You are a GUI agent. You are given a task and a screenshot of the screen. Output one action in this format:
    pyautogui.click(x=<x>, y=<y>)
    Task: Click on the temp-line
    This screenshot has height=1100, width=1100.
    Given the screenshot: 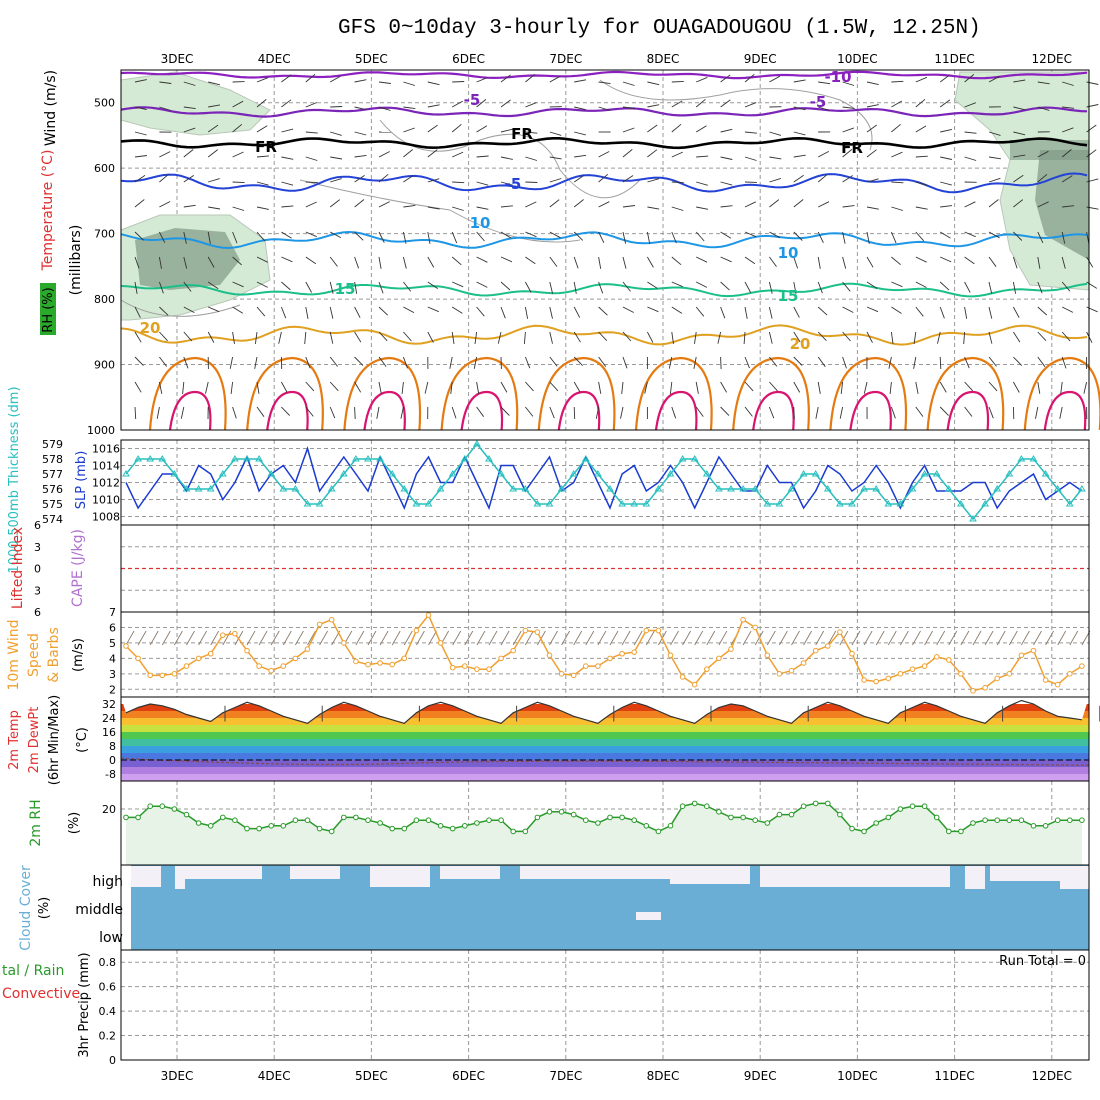 What is the action you would take?
    pyautogui.click(x=603, y=711)
    